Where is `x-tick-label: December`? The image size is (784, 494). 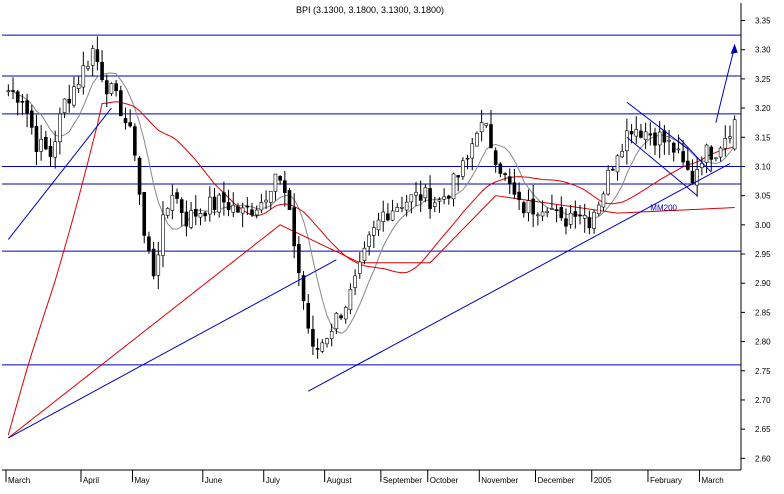 x-tick-label: December is located at coordinates (556, 480).